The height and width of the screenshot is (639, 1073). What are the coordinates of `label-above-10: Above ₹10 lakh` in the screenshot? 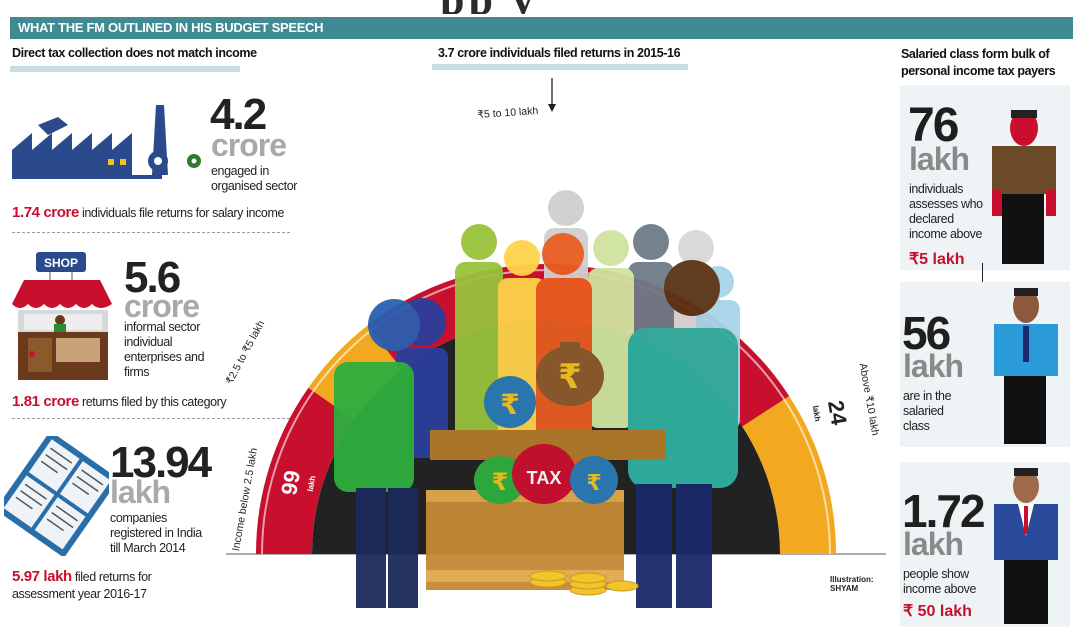 It's located at (869, 399).